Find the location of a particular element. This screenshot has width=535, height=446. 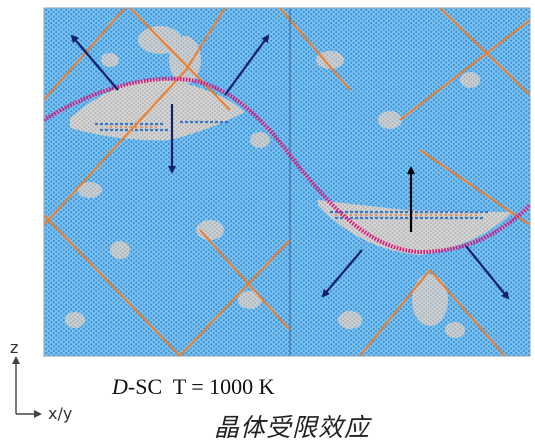

xy-axis-label: x/y is located at coordinates (60, 413).